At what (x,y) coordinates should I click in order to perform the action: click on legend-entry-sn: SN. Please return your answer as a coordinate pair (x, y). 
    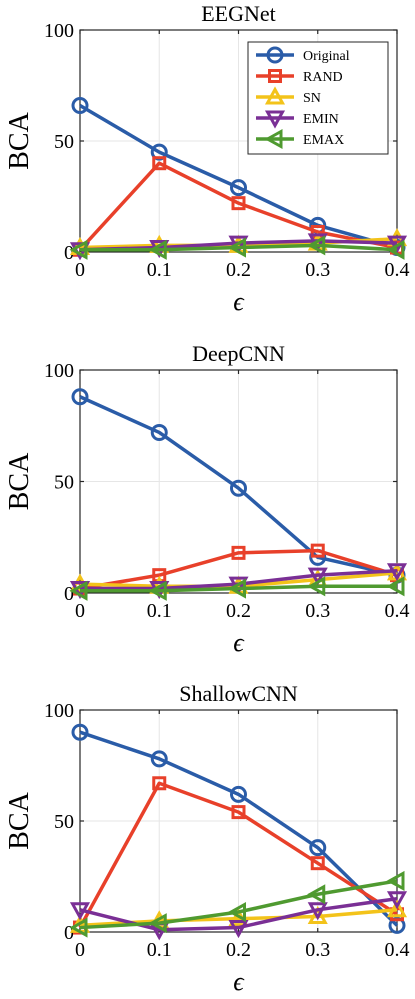
    Looking at the image, I should click on (288, 96).